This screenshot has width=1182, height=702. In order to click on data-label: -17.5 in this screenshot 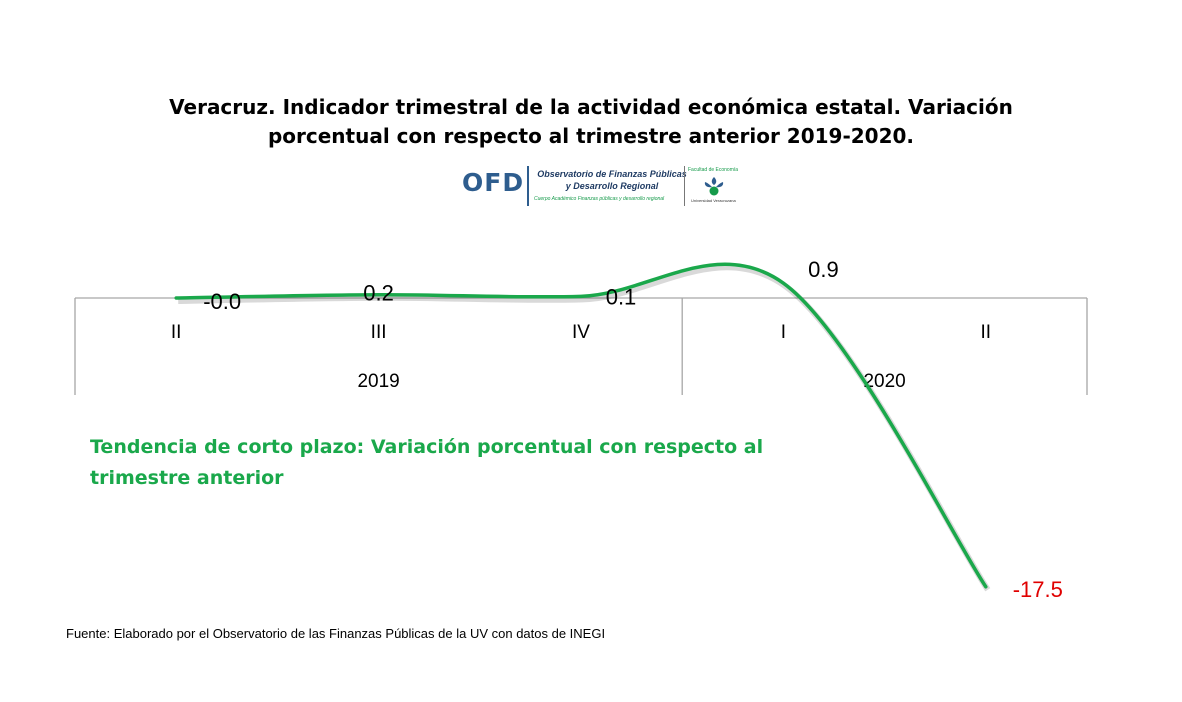, I will do `click(1038, 589)`.